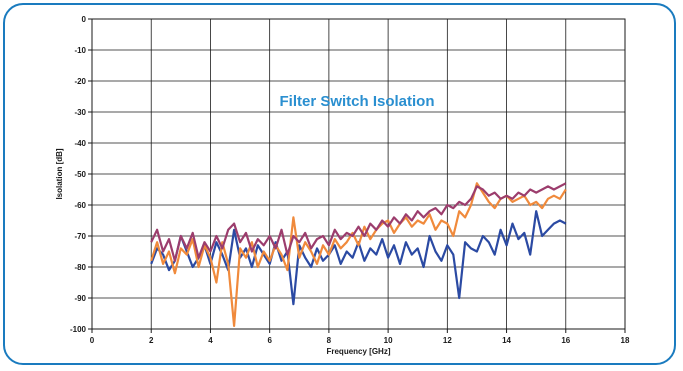  What do you see at coordinates (388, 340) in the screenshot?
I see `x-tick-label: 10` at bounding box center [388, 340].